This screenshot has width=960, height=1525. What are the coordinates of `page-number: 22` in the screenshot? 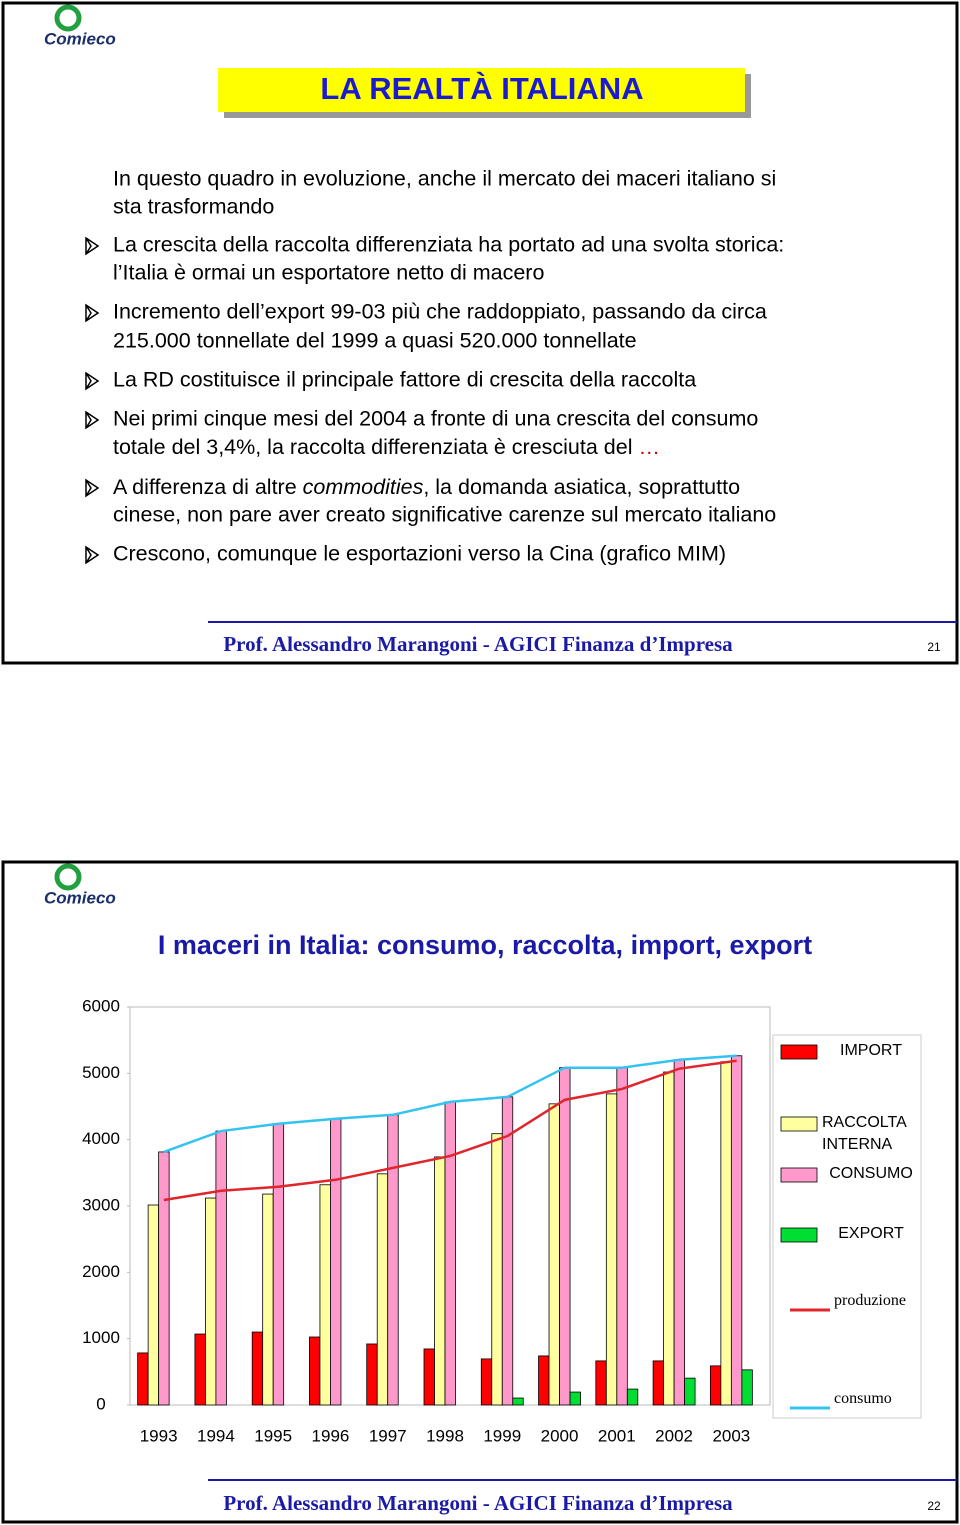 It's located at (934, 1506).